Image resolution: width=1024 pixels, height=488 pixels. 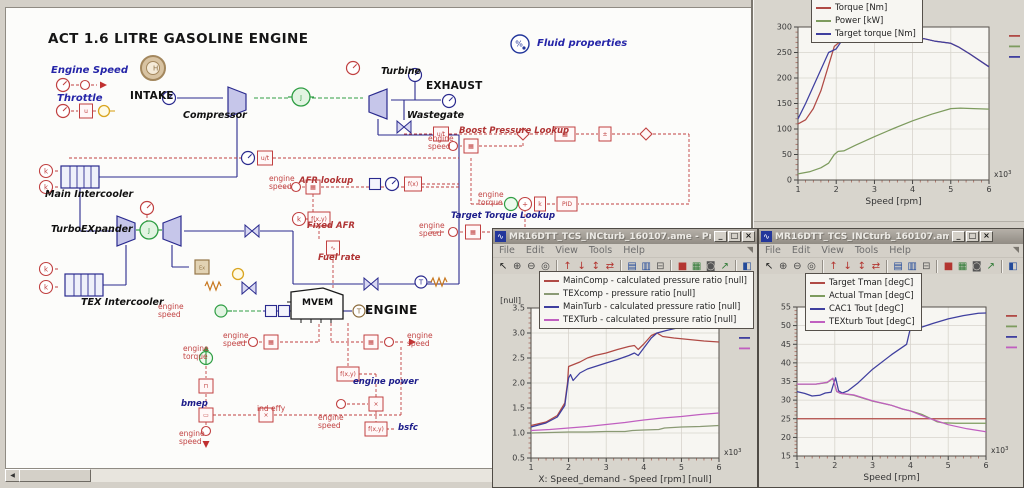 What do you see at coordinates (833, 266) in the screenshot?
I see `add-marker-icon: ↑` at bounding box center [833, 266].